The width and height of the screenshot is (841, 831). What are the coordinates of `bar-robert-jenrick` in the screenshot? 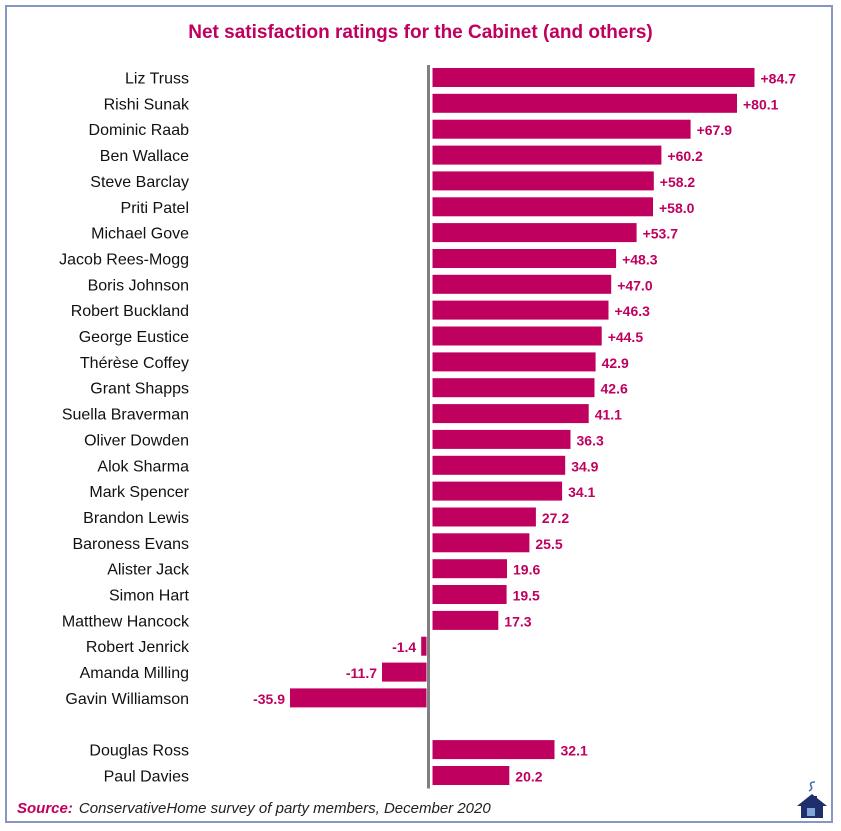 It's located at (424, 646).